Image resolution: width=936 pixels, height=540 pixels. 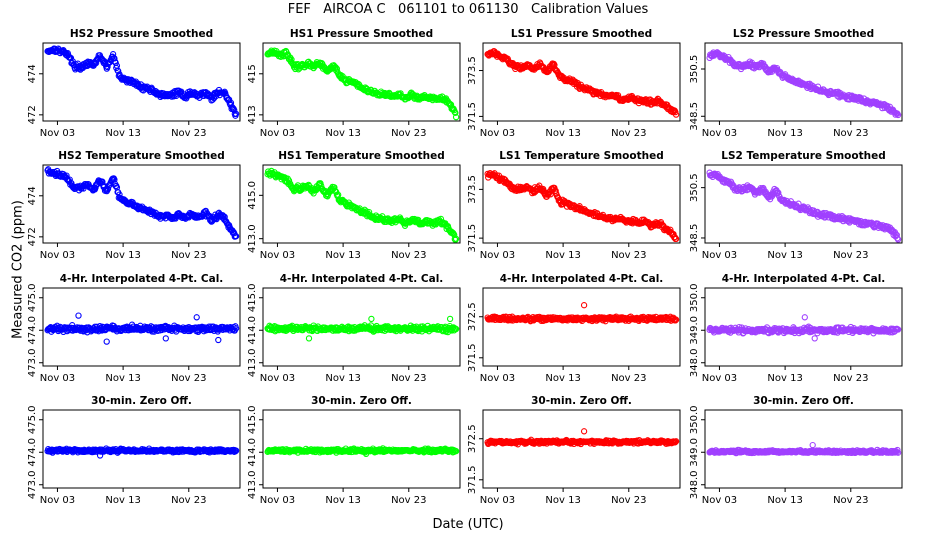 What do you see at coordinates (252, 73) in the screenshot?
I see `y-tick-label: 415` at bounding box center [252, 73].